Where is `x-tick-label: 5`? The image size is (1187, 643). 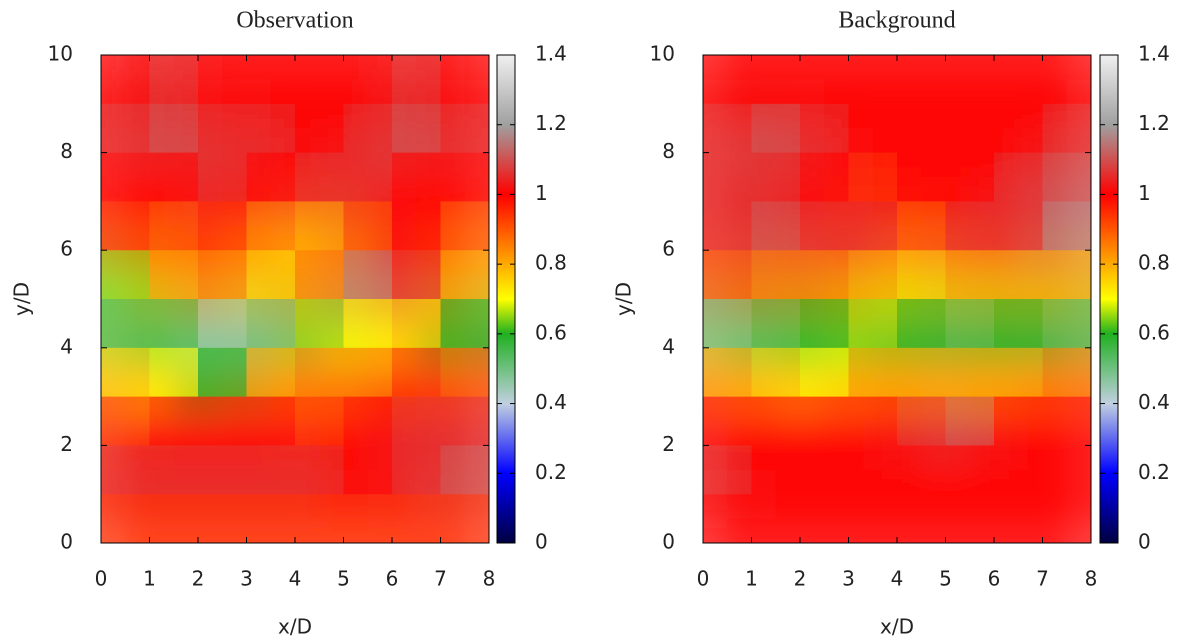 x-tick-label: 5 is located at coordinates (945, 579).